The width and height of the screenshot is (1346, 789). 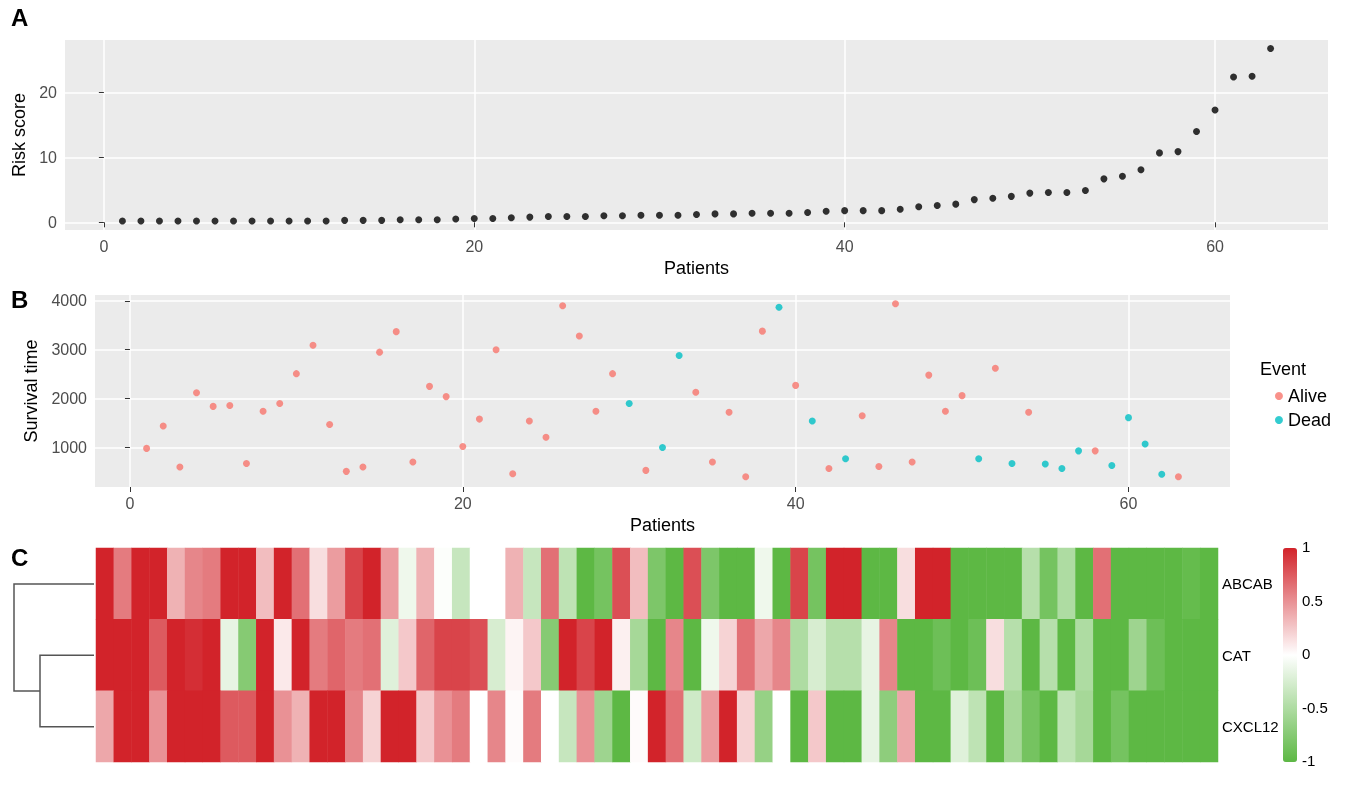 What do you see at coordinates (69, 301) in the screenshot?
I see `y-tick-label: 4000` at bounding box center [69, 301].